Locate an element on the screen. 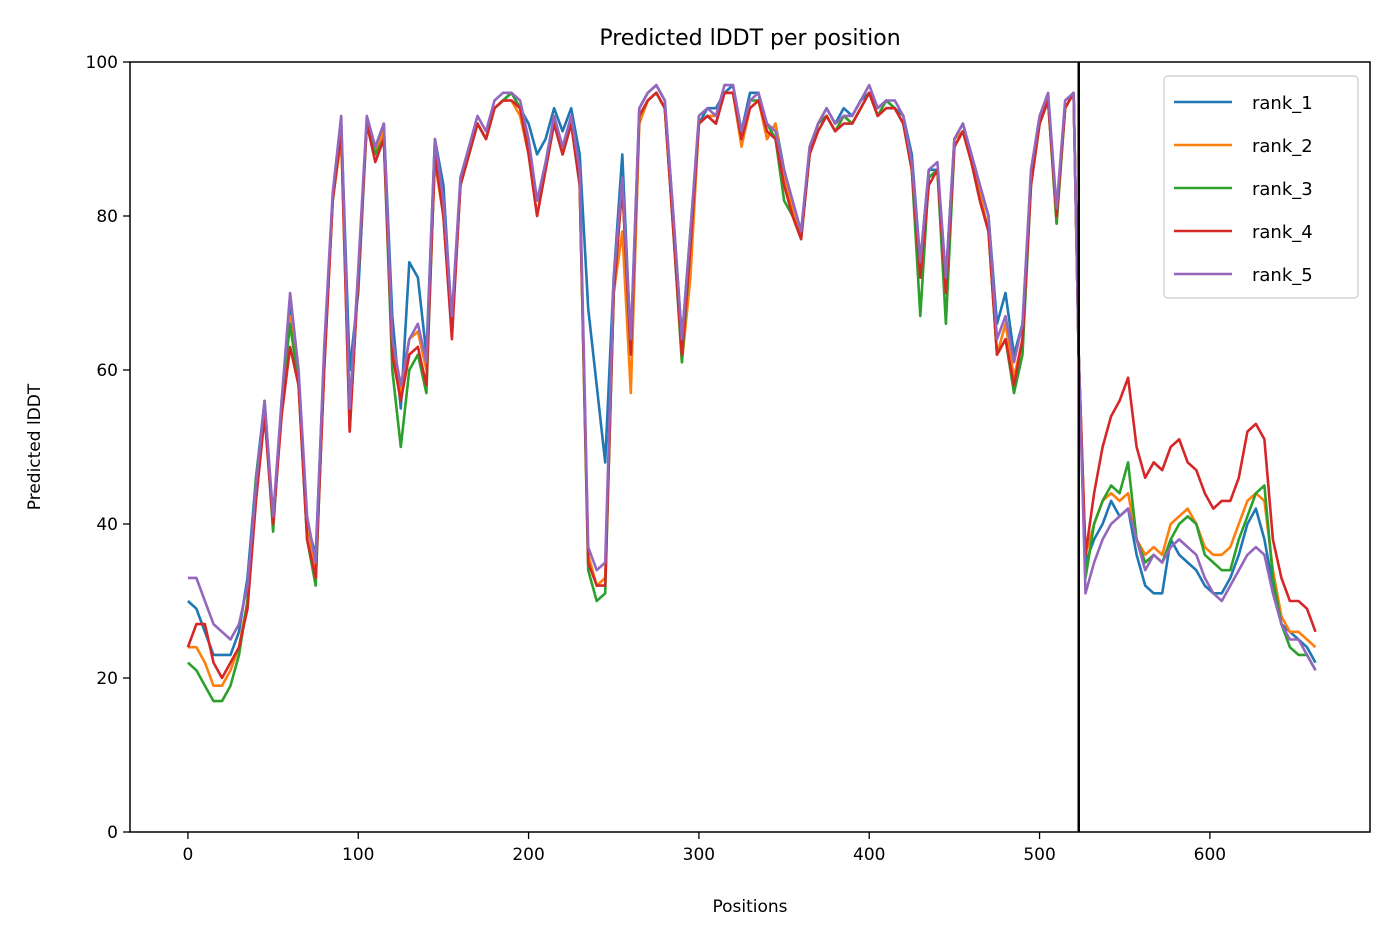 The image size is (1391, 939). x-axis-label: Positions is located at coordinates (749, 907).